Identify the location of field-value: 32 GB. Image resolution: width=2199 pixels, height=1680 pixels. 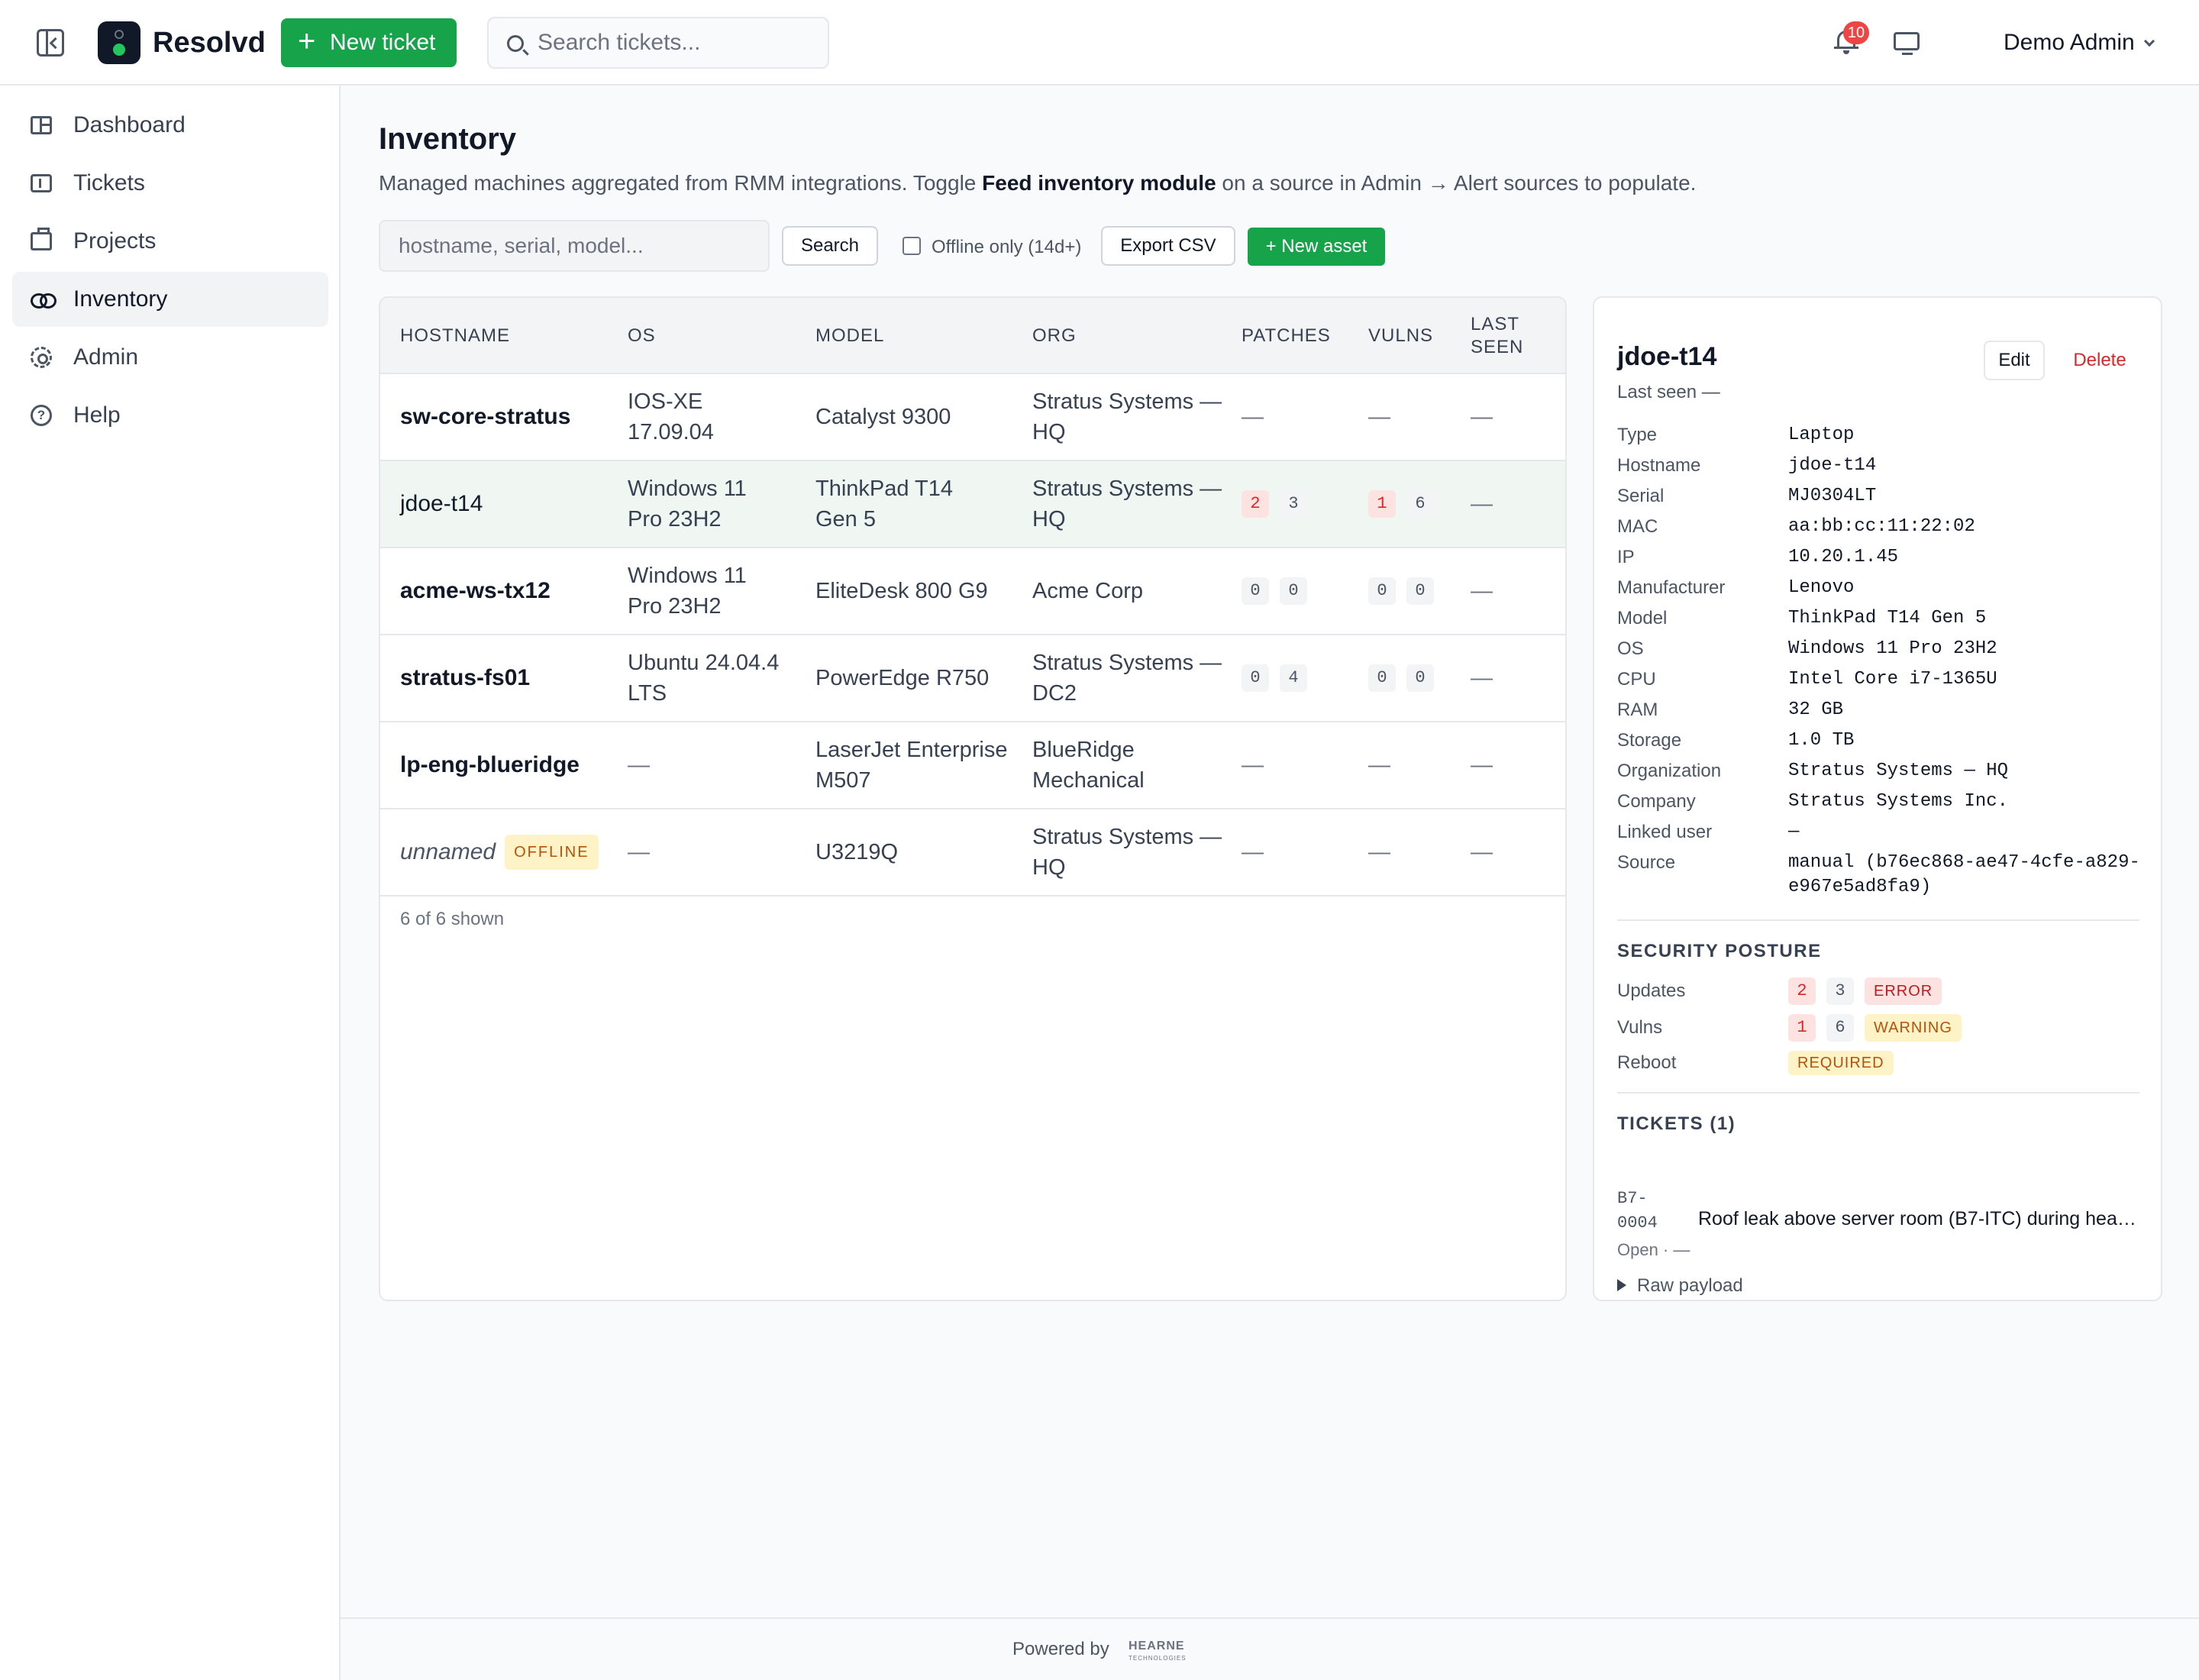
(1816, 709).